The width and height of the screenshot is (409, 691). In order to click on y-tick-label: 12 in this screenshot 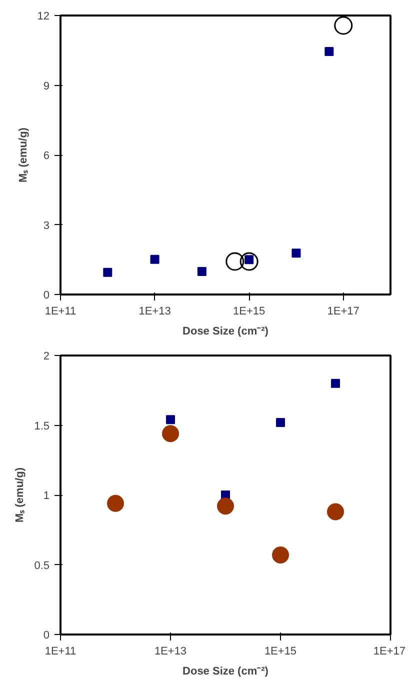, I will do `click(43, 16)`.